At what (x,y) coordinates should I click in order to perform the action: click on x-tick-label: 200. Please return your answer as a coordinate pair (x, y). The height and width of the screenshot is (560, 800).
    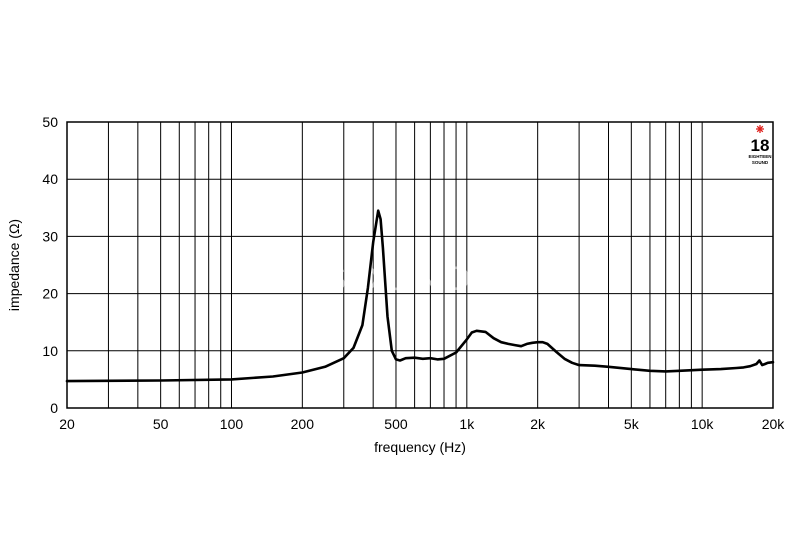
    Looking at the image, I should click on (303, 424).